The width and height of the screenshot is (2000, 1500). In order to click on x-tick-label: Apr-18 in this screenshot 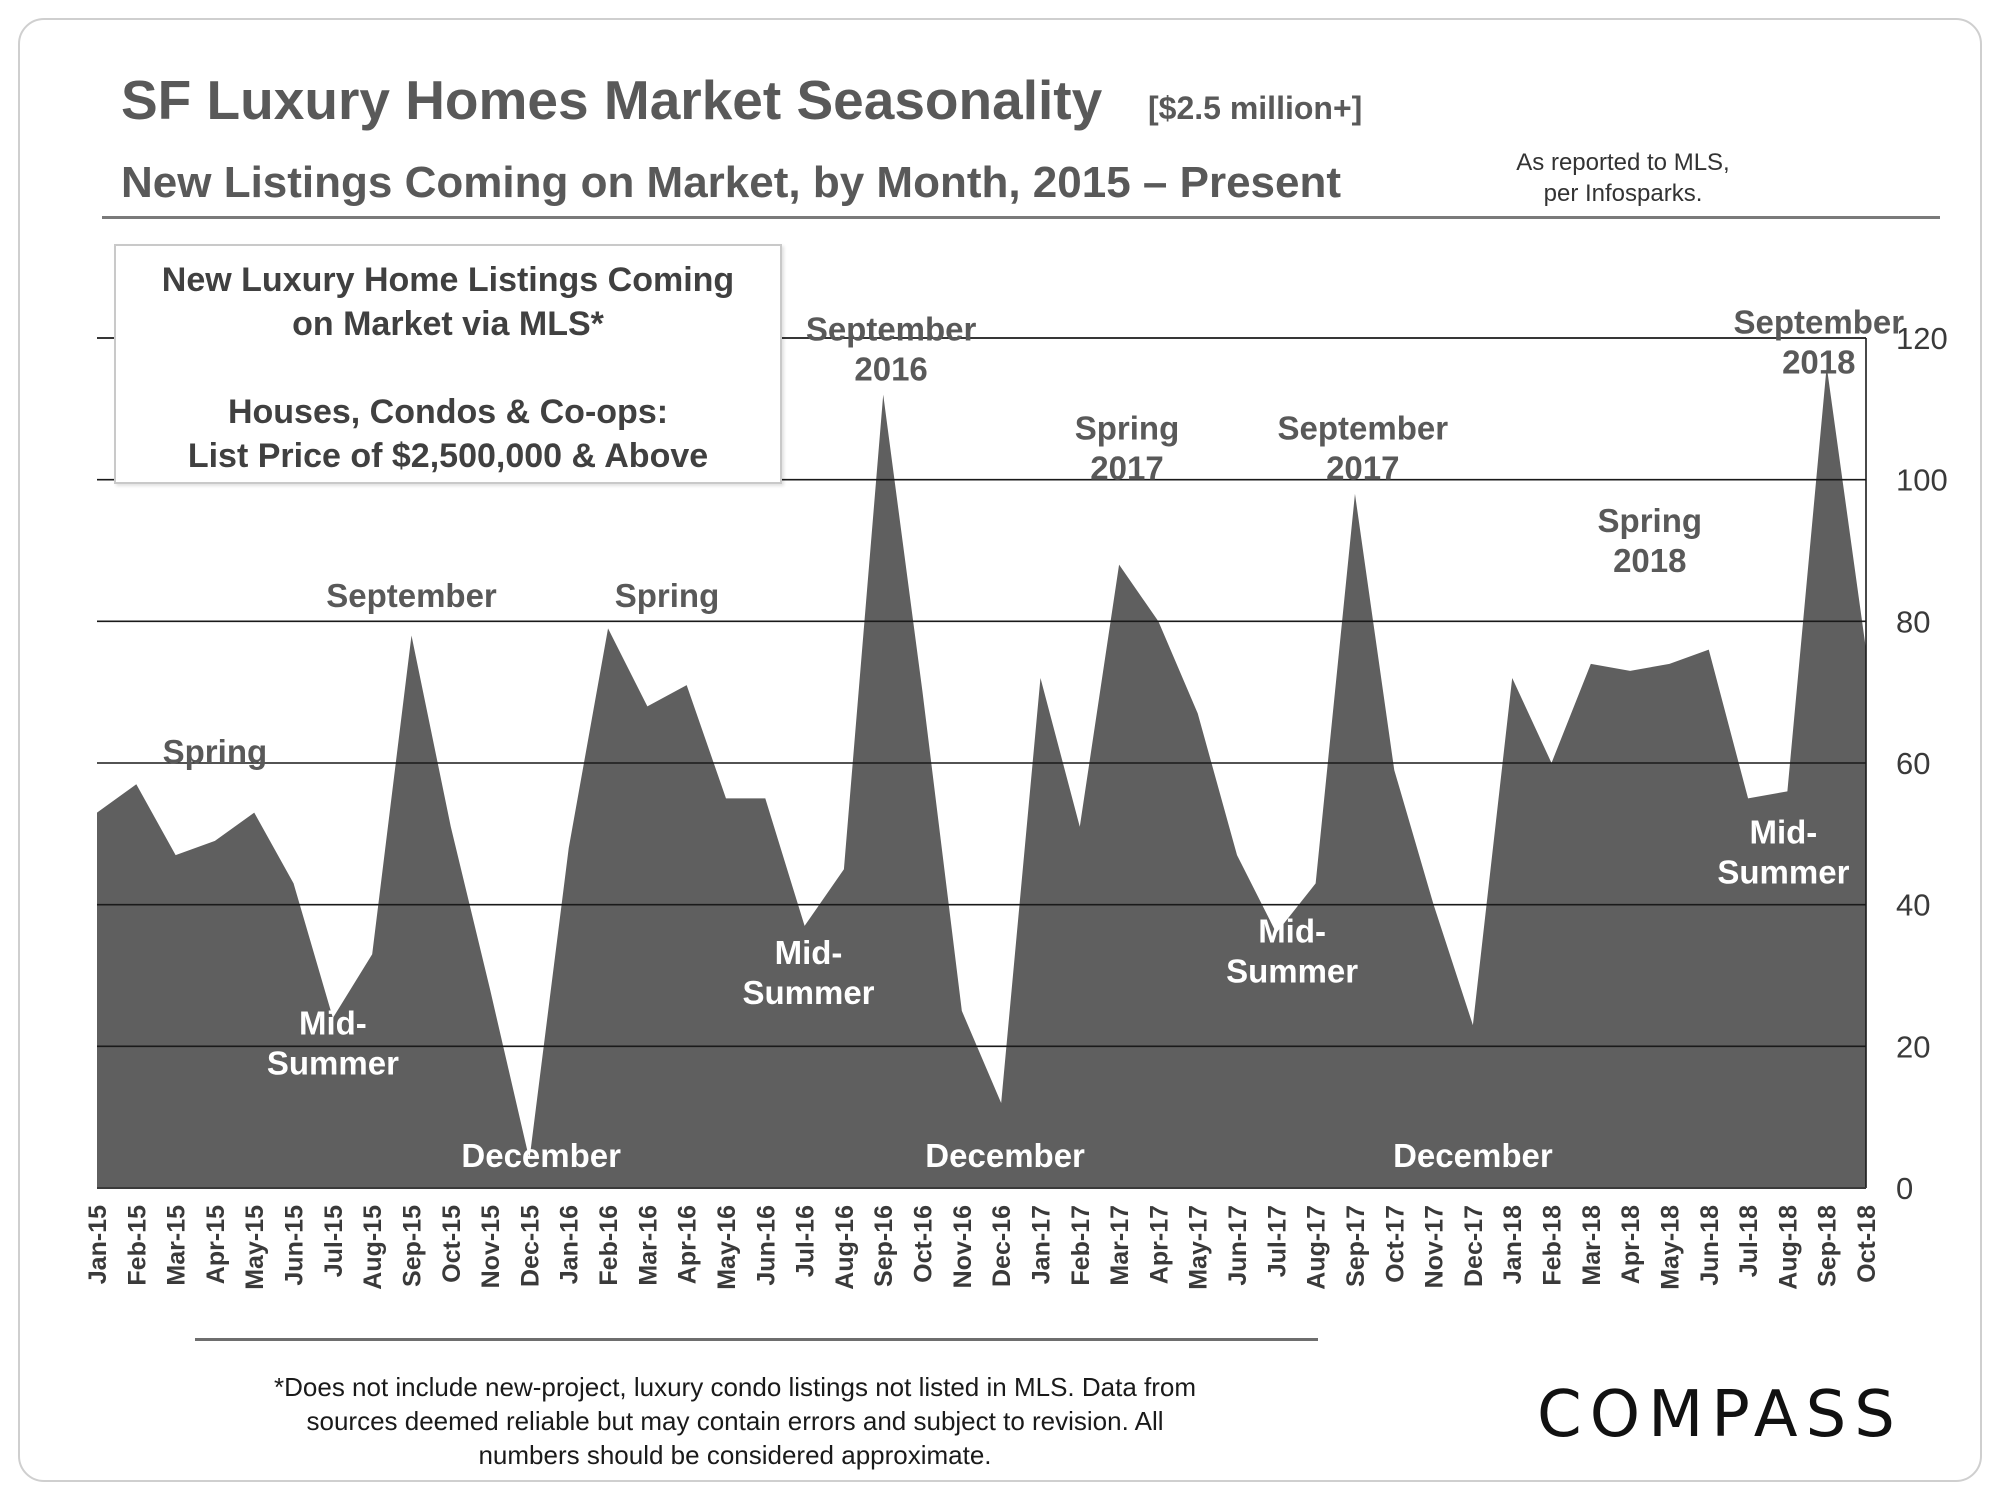, I will do `click(1631, 1244)`.